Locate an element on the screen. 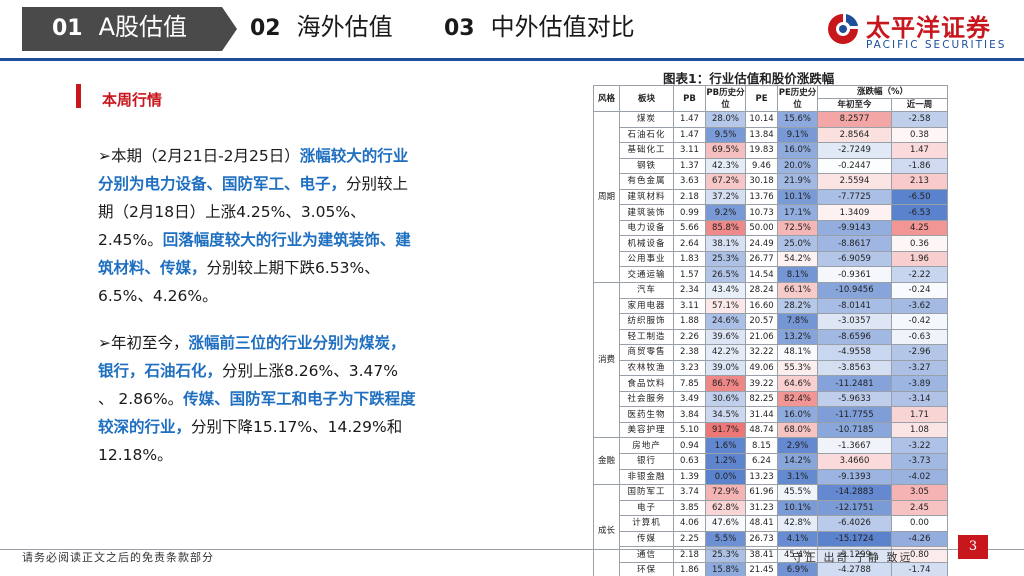  cell-pe: 26.77 is located at coordinates (761, 259).